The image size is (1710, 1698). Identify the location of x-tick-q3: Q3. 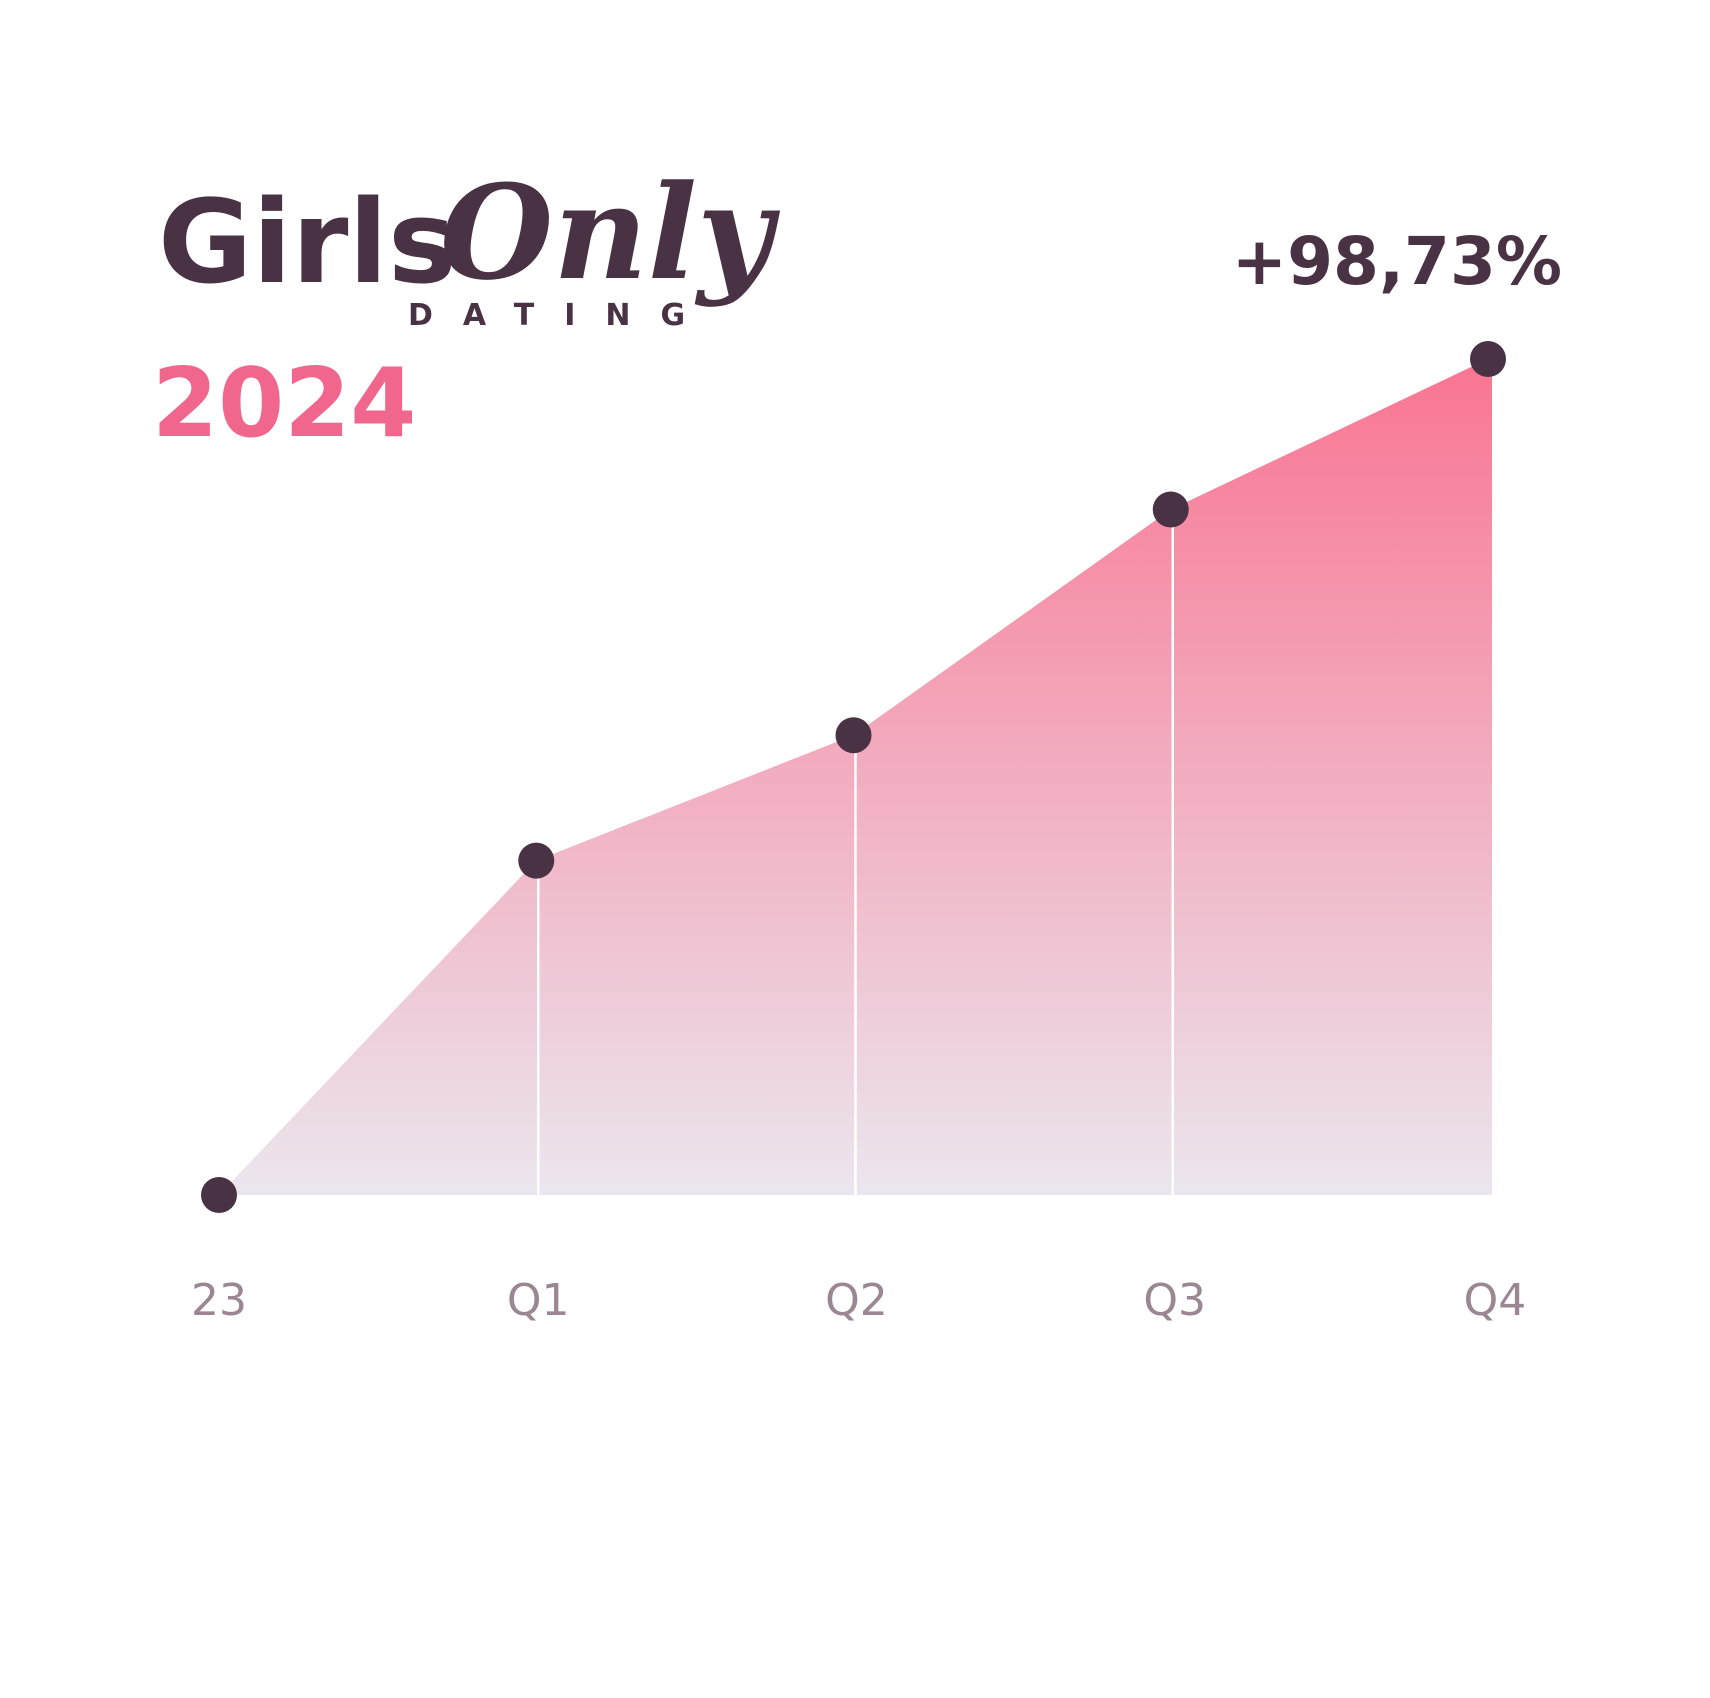
(1174, 1300).